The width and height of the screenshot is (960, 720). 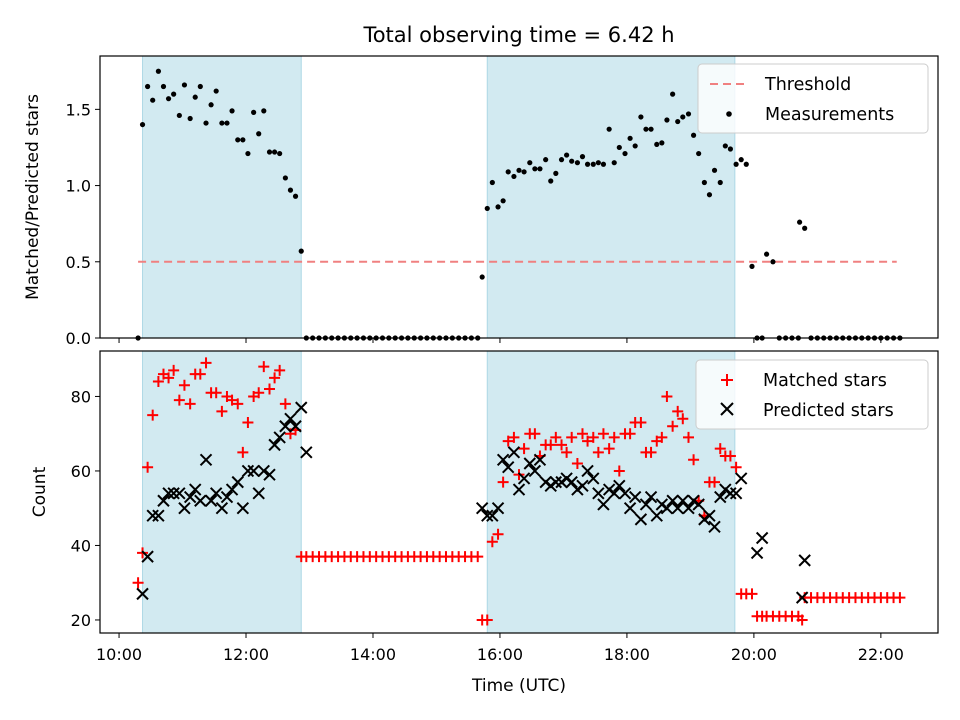 I want to click on x-tick-label: 16:00, so click(x=500, y=654).